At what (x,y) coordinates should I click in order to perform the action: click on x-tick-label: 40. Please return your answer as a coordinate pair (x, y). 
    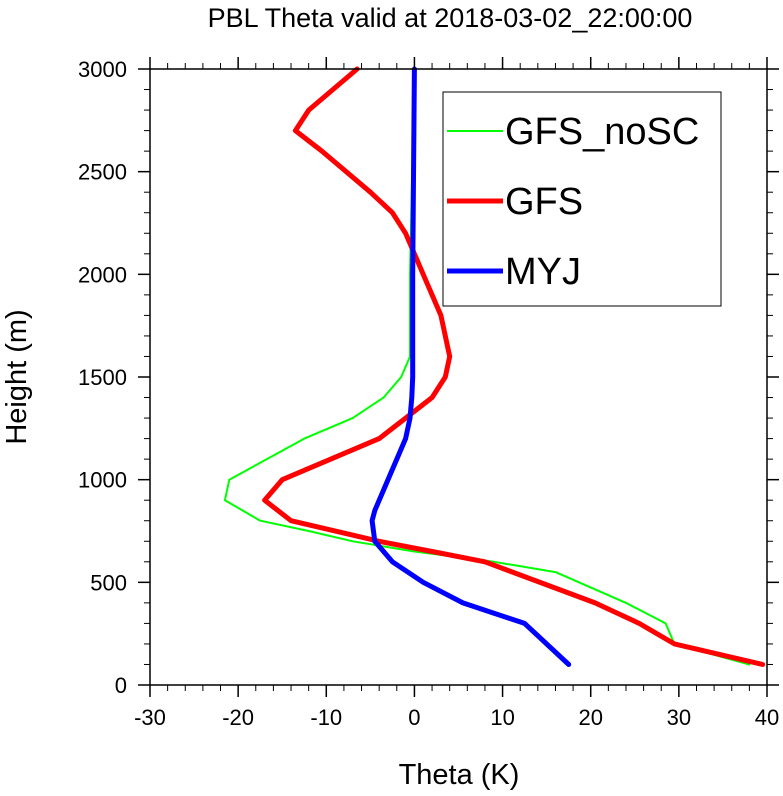
    Looking at the image, I should click on (767, 717).